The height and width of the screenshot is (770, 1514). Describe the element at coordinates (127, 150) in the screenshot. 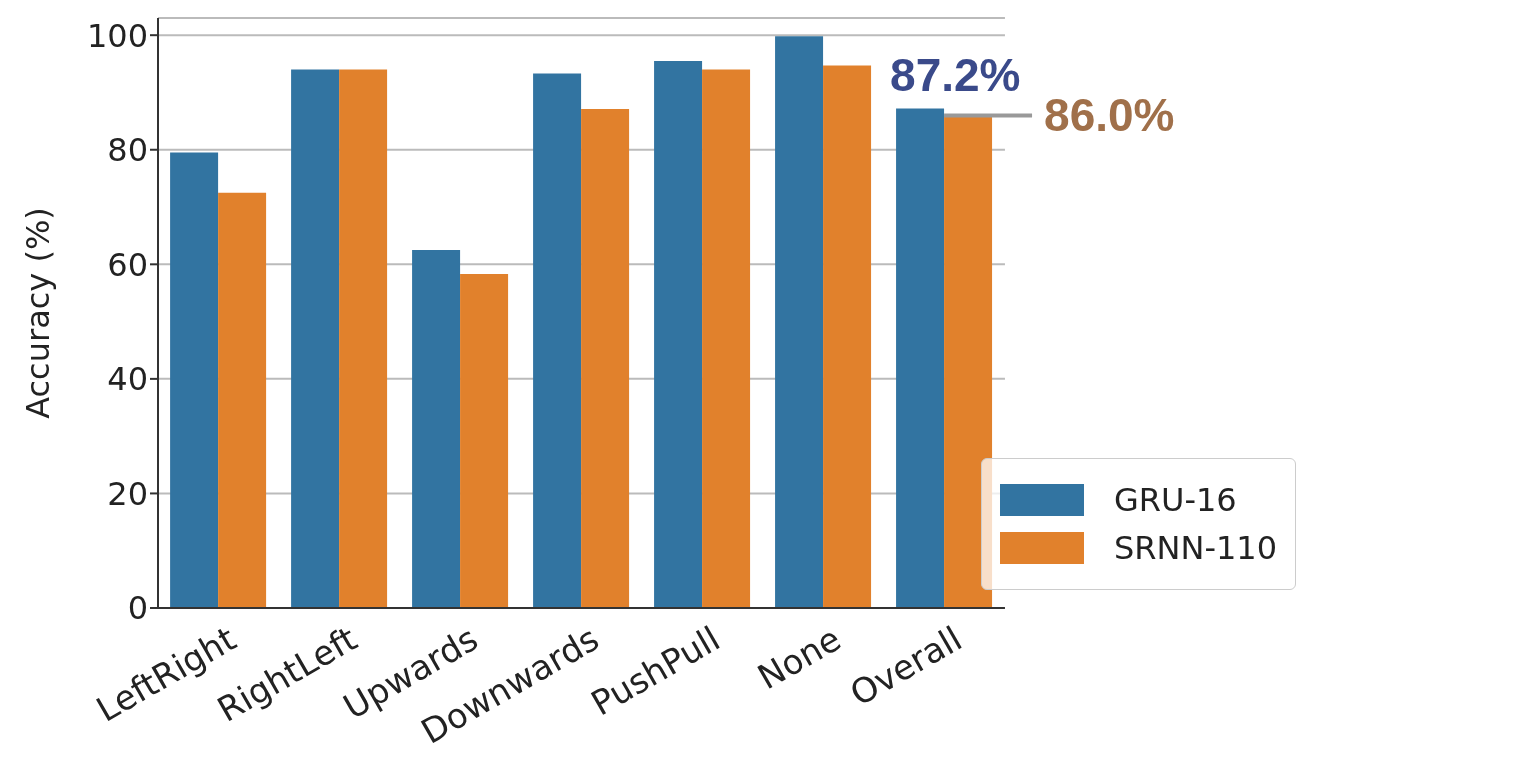

I see `y-tick-label: 80` at that location.